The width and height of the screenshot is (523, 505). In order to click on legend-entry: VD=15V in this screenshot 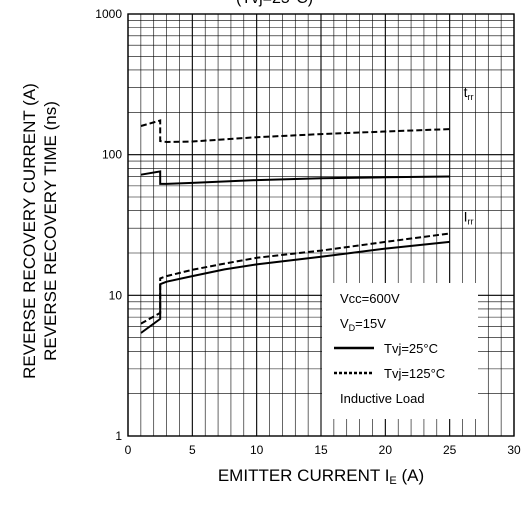, I will do `click(363, 324)`.